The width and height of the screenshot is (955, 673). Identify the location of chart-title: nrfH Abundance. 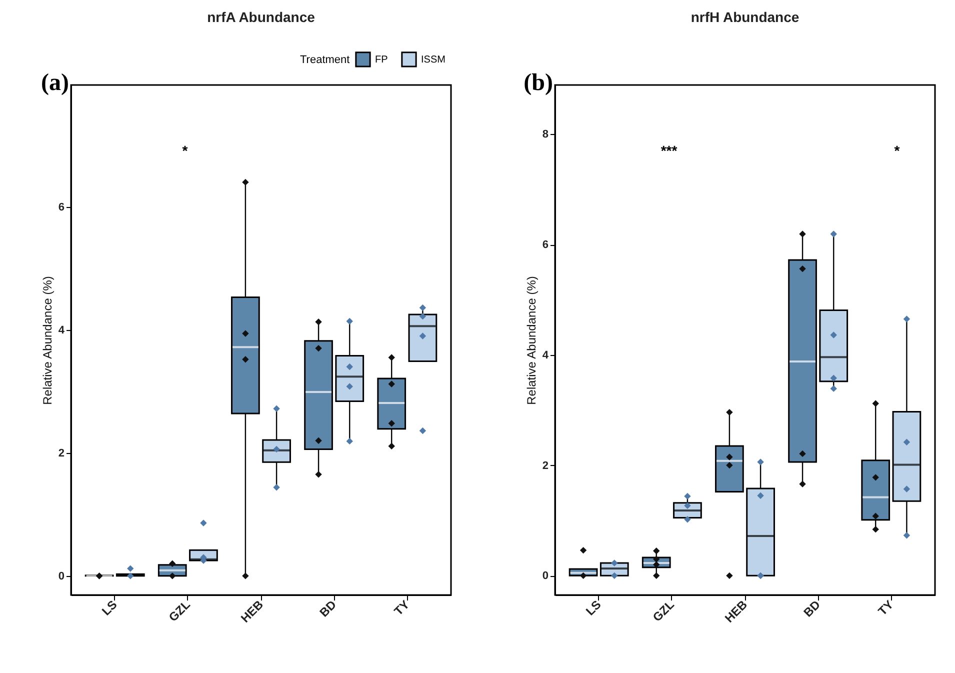
(745, 17).